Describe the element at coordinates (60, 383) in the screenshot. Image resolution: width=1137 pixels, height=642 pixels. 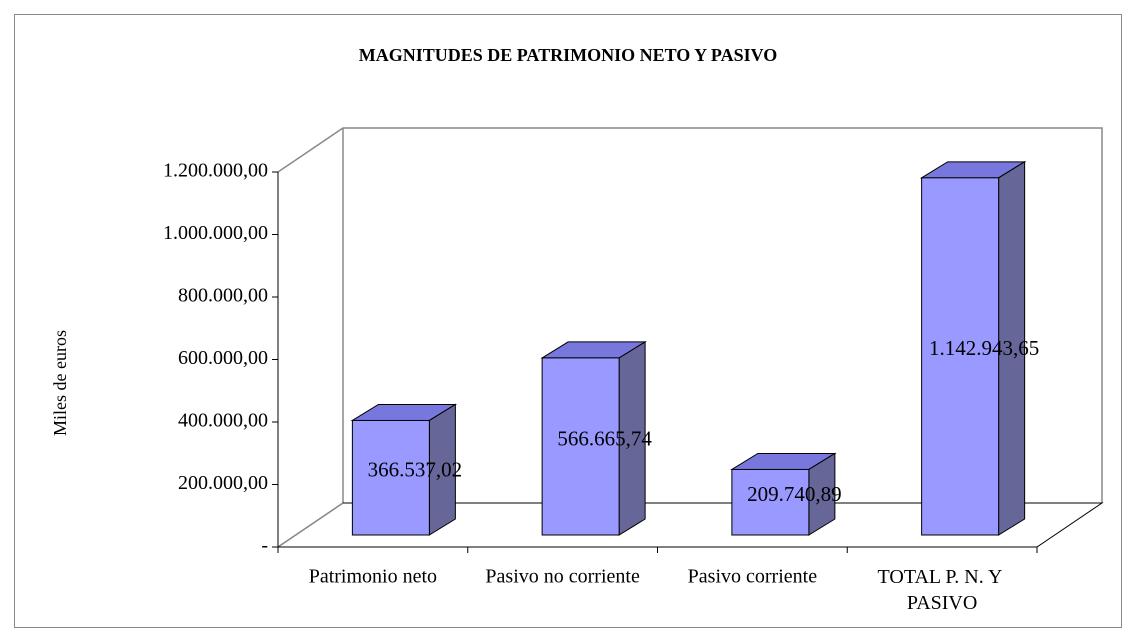
I see `y-axis-label: Miles de euros` at that location.